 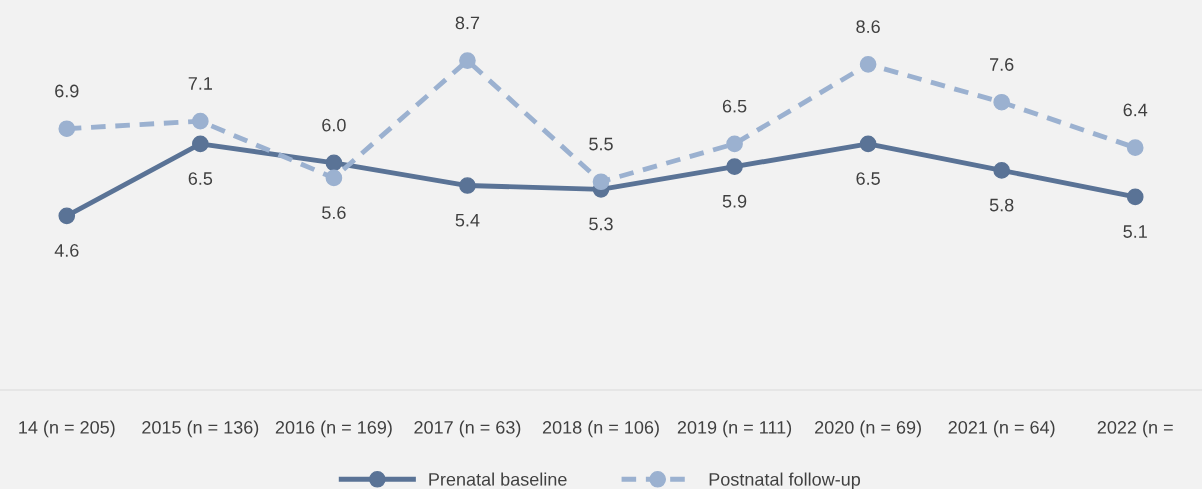 What do you see at coordinates (333, 429) in the screenshot?
I see `x-tick-label: 2016 (n = 169)` at bounding box center [333, 429].